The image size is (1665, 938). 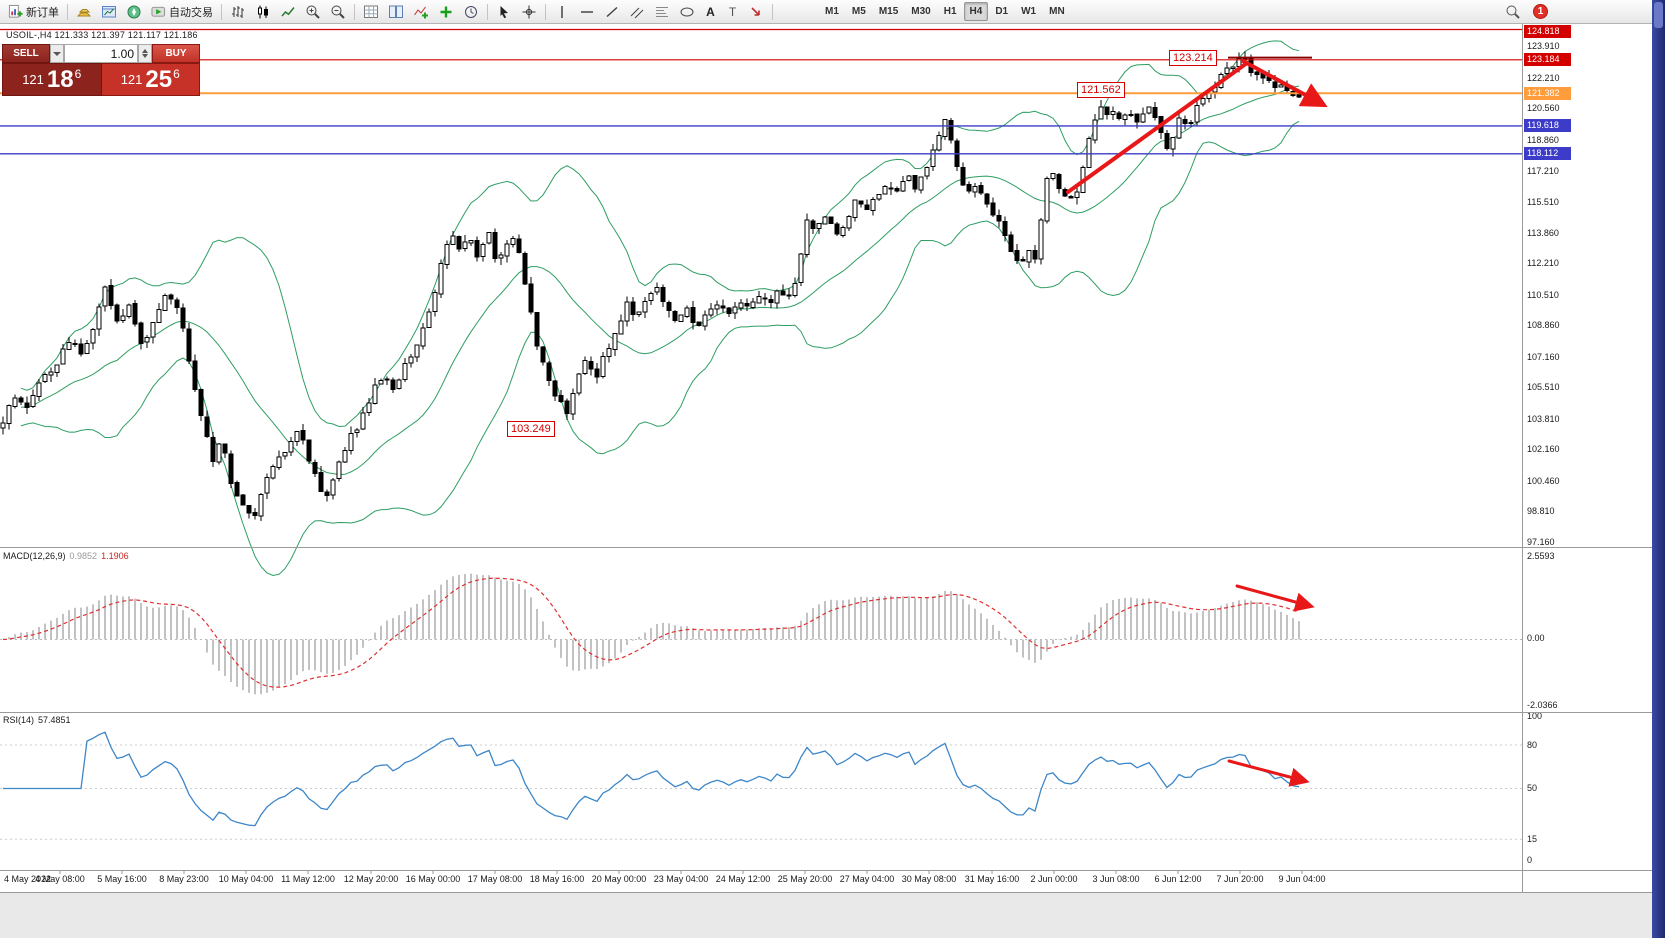 I want to click on timeframe-button-h4: H4, so click(x=976, y=11).